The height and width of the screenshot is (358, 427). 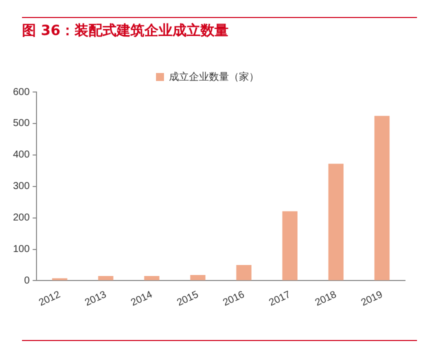 What do you see at coordinates (125, 31) in the screenshot?
I see `chart-title: 图 36：装配式建筑企业成立数量` at bounding box center [125, 31].